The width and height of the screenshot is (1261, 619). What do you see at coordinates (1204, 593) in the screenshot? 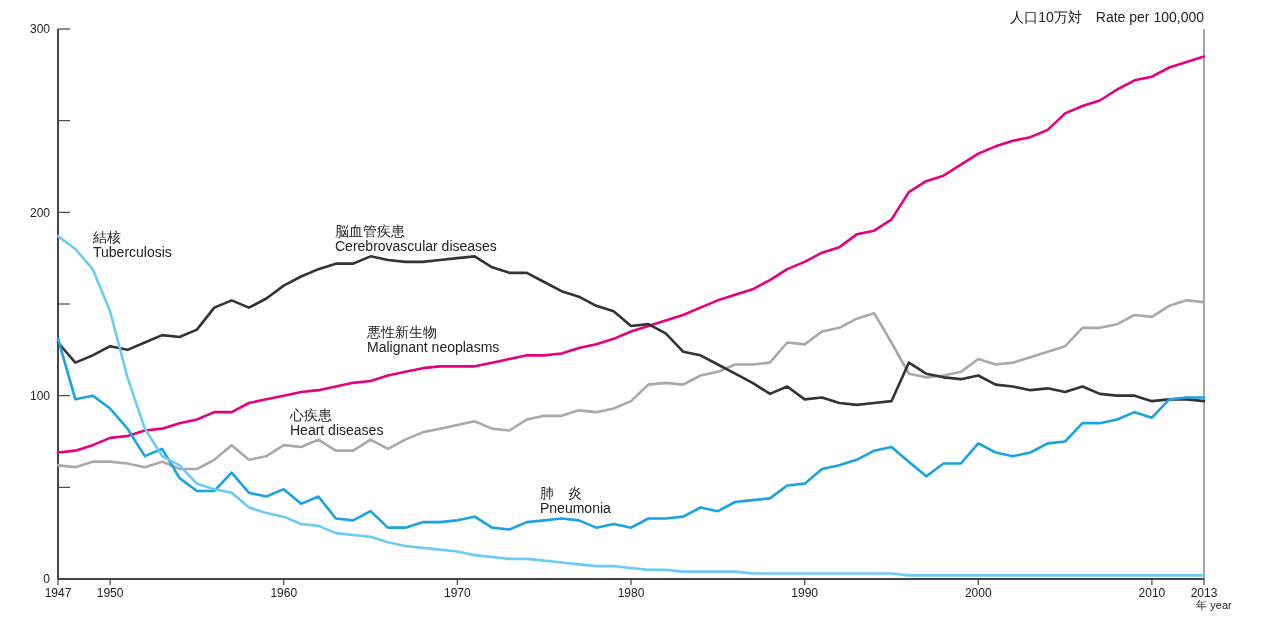
I see `x-tick-label: 2013` at bounding box center [1204, 593].